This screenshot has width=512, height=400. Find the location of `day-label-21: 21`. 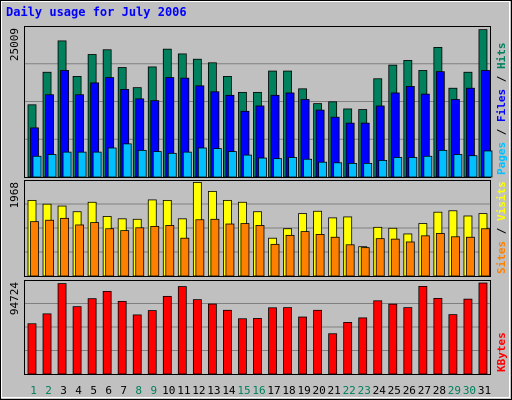

day-label-21: 21 is located at coordinates (334, 390).